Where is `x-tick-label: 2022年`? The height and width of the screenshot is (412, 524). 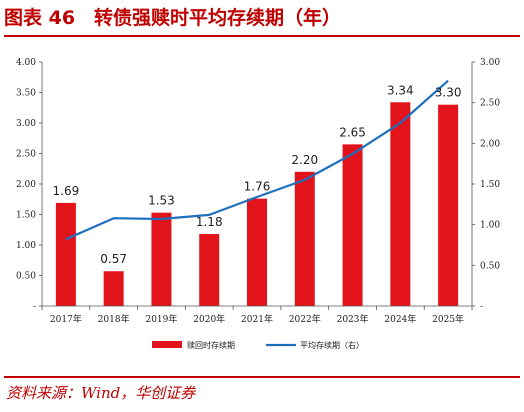 x-tick-label: 2022年 is located at coordinates (305, 319).